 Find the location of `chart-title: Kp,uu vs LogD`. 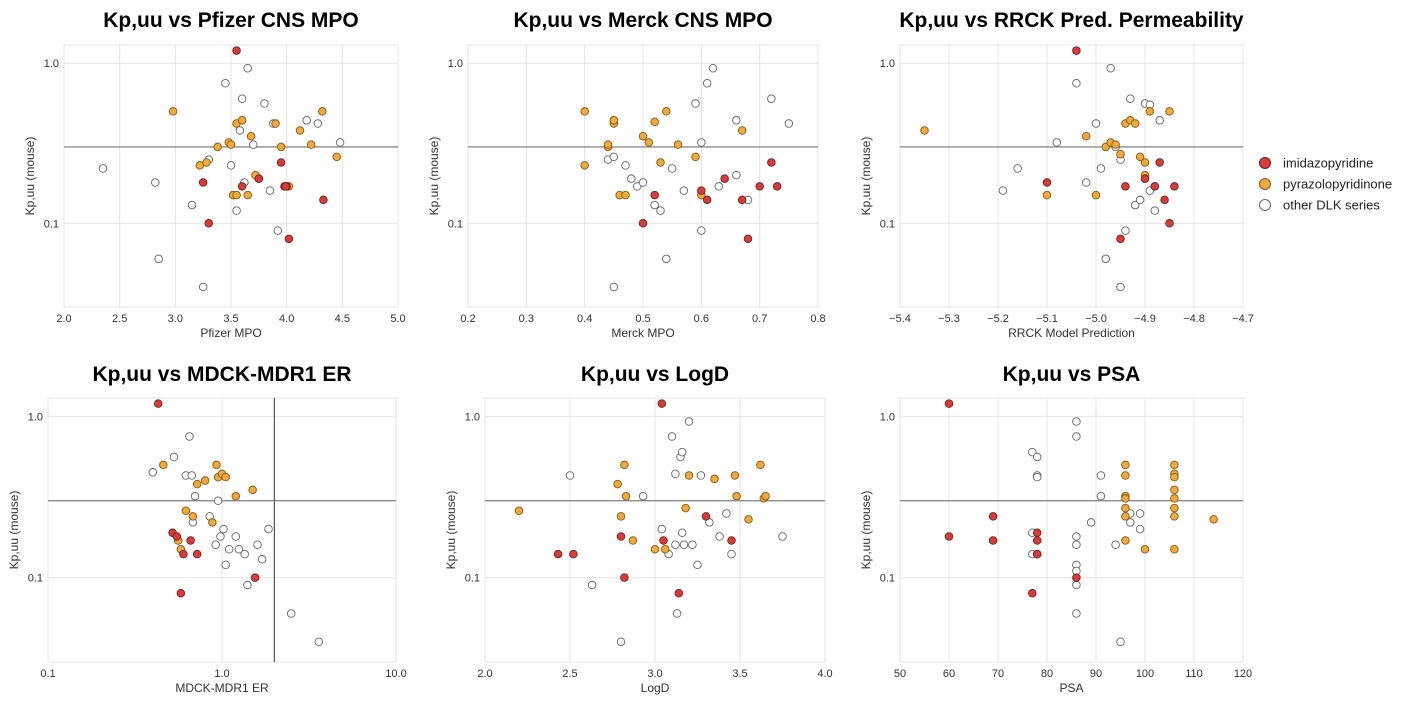

chart-title: Kp,uu vs LogD is located at coordinates (655, 374).